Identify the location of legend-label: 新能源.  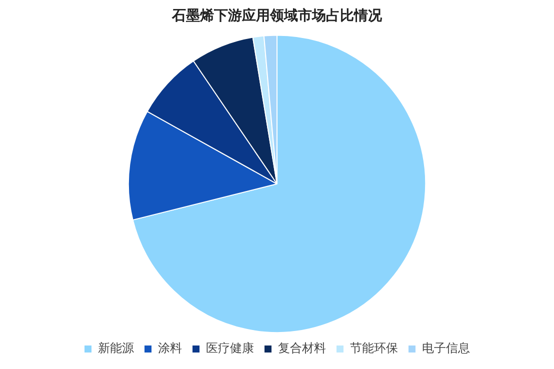
(116, 348).